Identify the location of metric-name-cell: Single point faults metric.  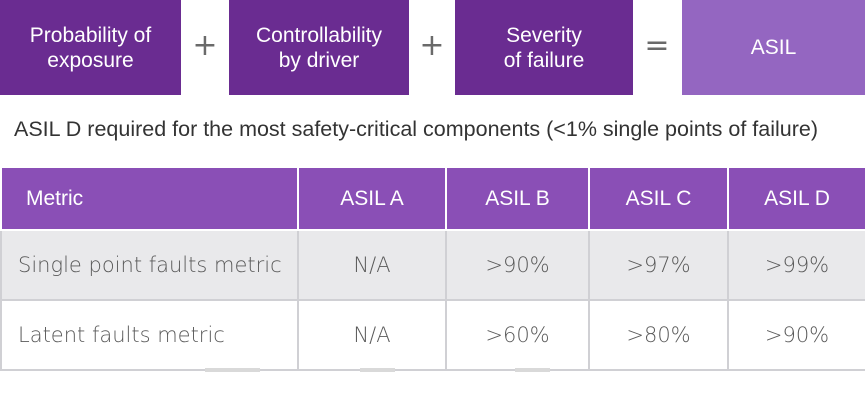
(149, 265).